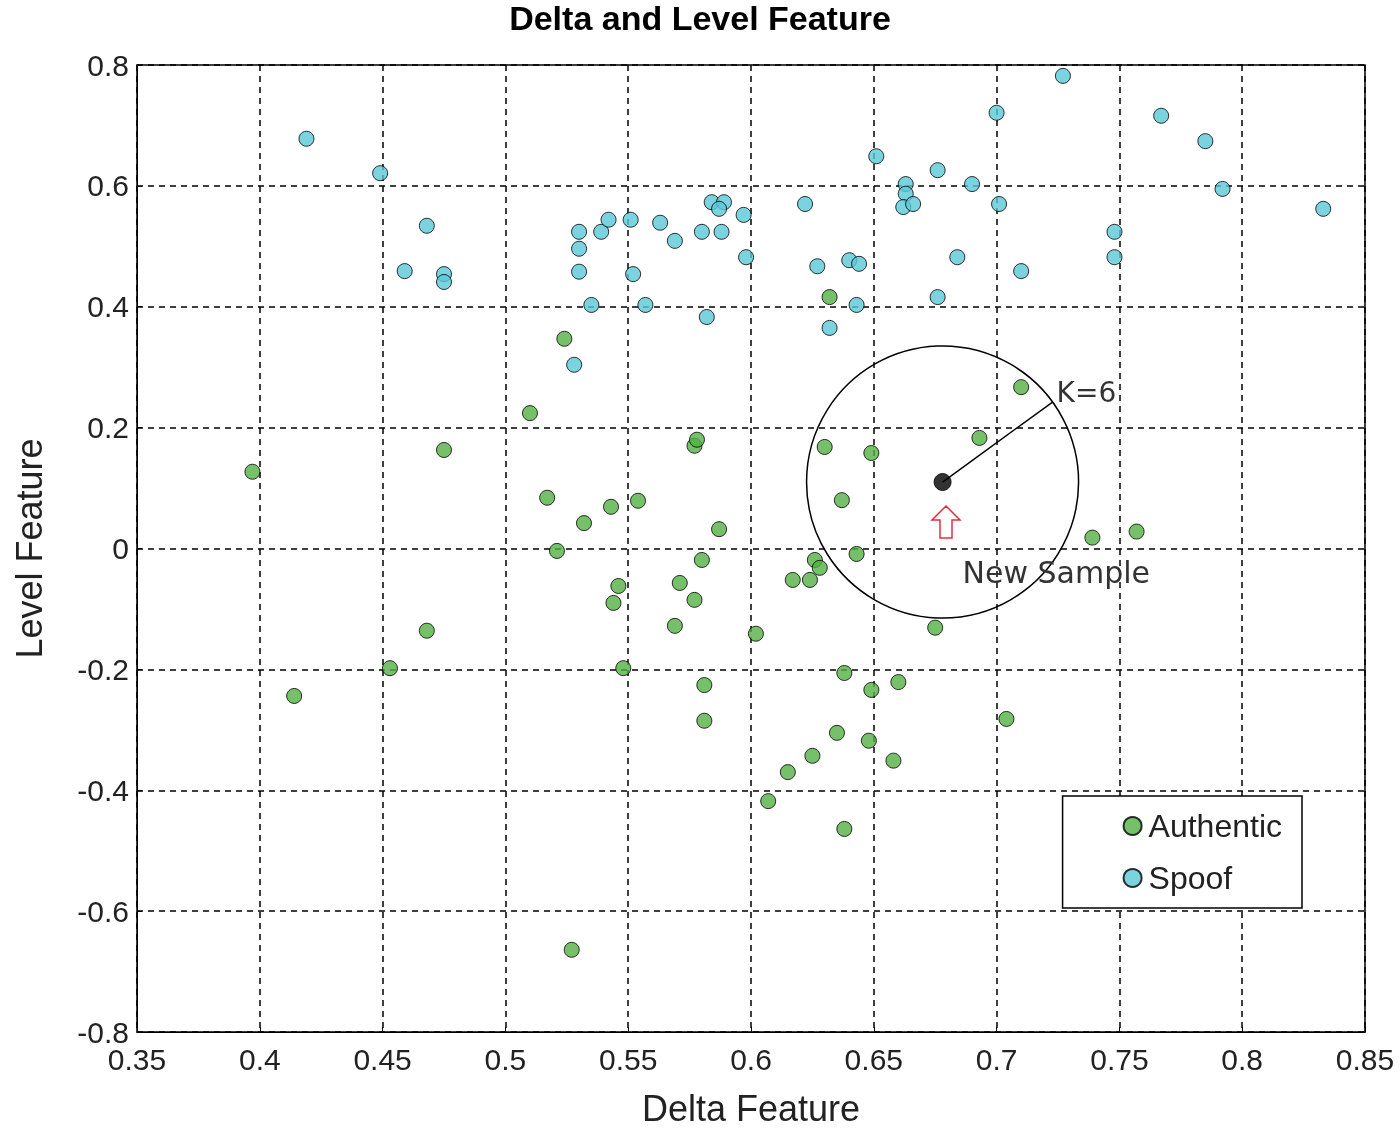  I want to click on x-tick-label: 0.45, so click(382, 1059).